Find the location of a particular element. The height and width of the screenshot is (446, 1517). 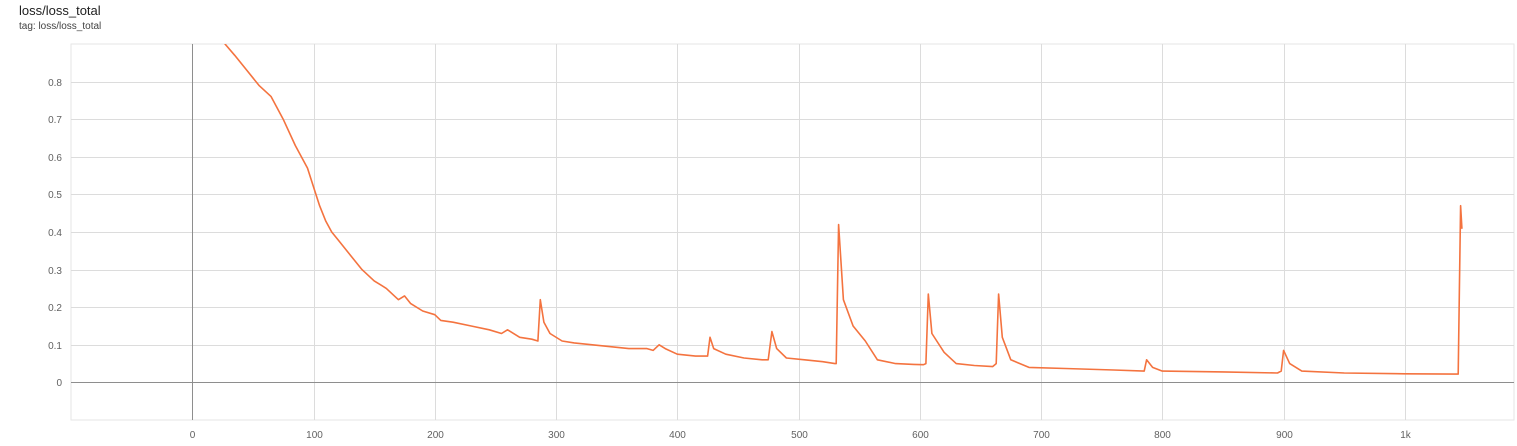

y-tick-label: 0.4 is located at coordinates (55, 233).